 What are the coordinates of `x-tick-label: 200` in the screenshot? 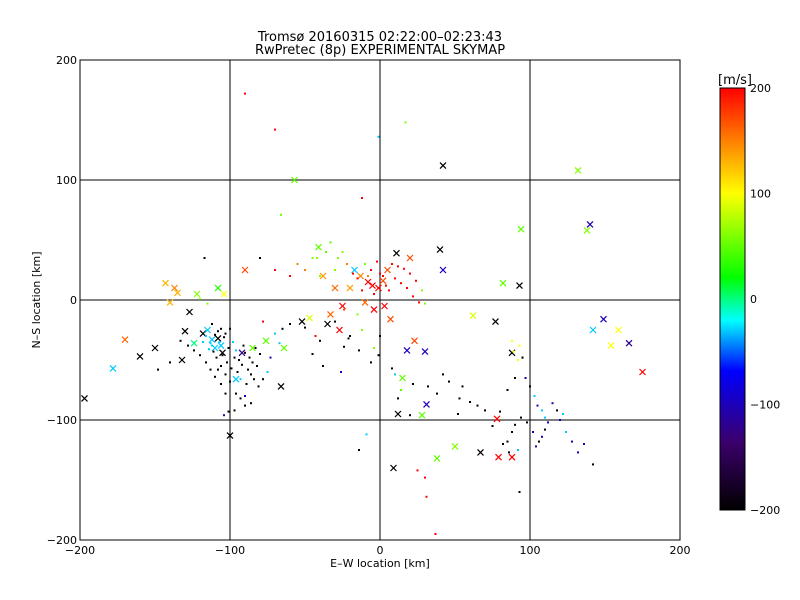 It's located at (680, 550).